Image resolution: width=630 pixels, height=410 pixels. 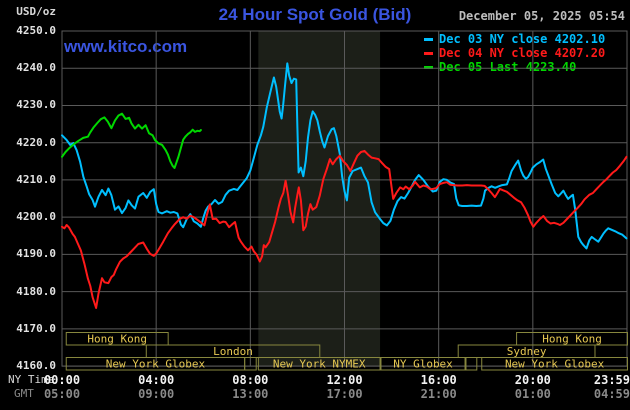 What do you see at coordinates (428, 39) in the screenshot?
I see `dec03-dash-icon` at bounding box center [428, 39].